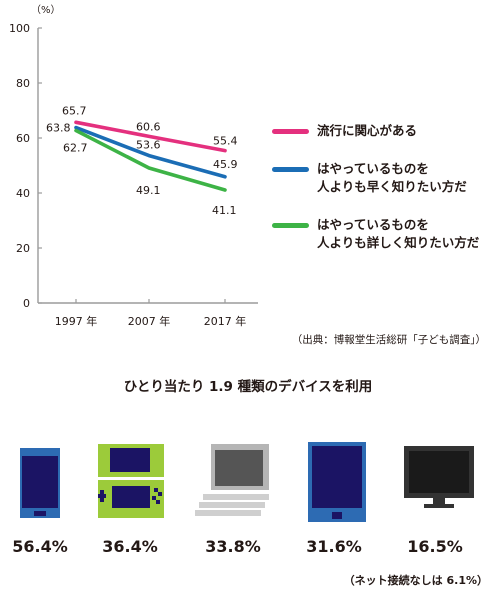 This screenshot has width=496, height=592. What do you see at coordinates (225, 141) in the screenshot?
I see `data-label-s1-p3: 55.4` at bounding box center [225, 141].